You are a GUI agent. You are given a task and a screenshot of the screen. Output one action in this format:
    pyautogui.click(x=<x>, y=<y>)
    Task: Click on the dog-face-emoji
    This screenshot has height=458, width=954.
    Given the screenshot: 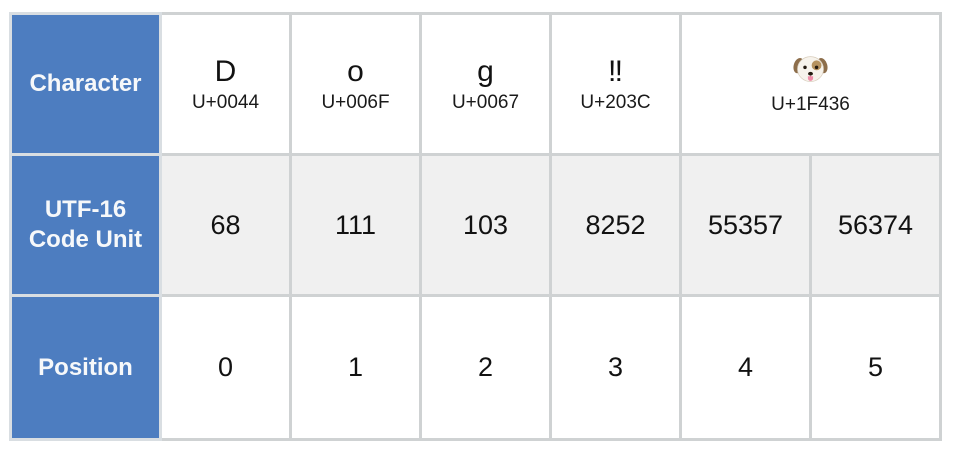 What is the action you would take?
    pyautogui.click(x=810, y=71)
    